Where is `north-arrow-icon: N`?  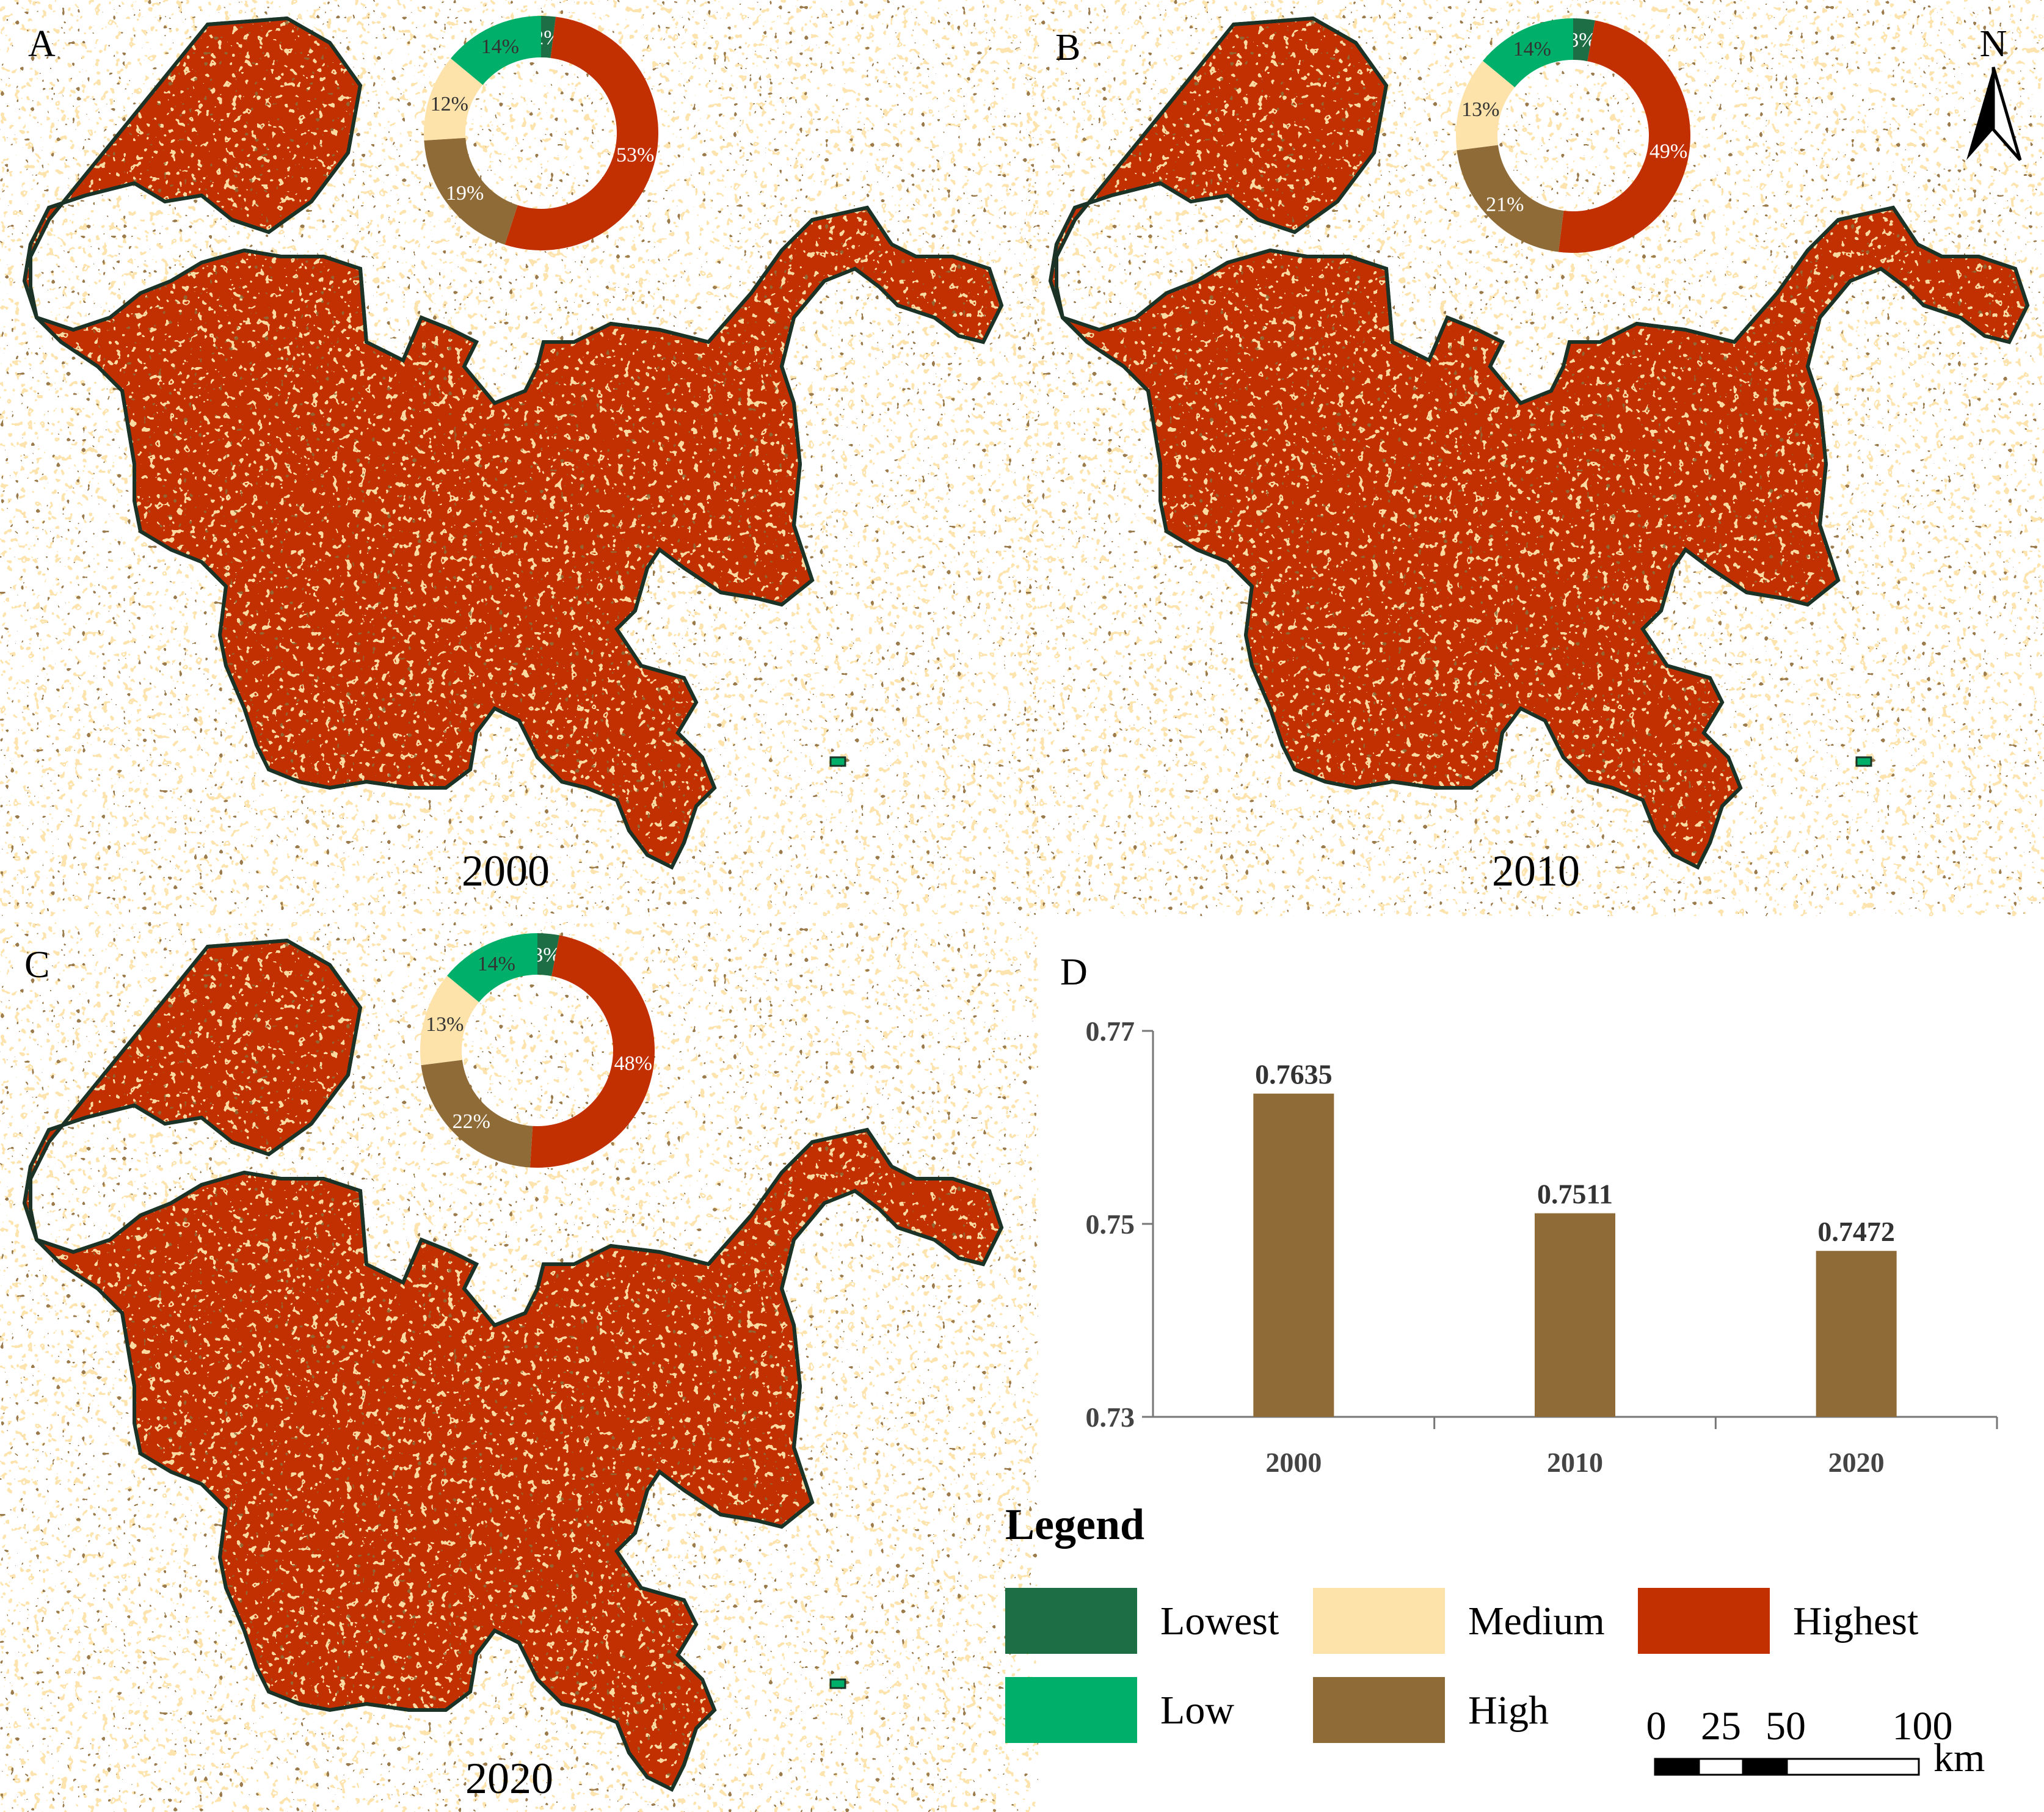 north-arrow-icon: N is located at coordinates (1994, 92).